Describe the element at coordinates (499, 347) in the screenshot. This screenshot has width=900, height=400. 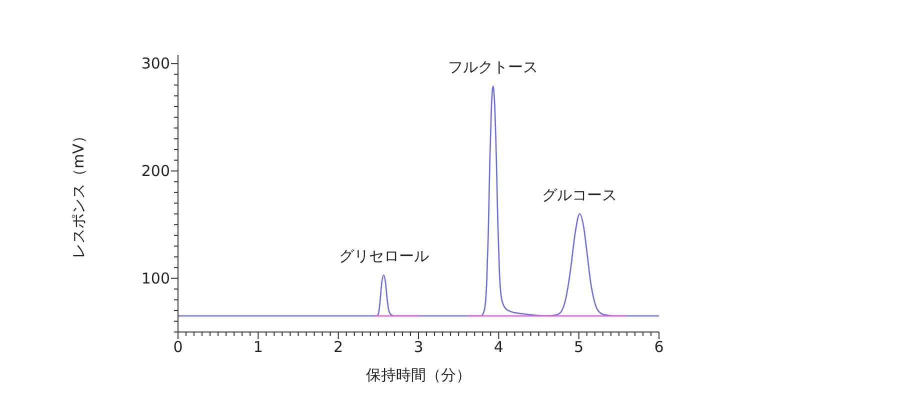
I see `x-tick-label: 4` at that location.